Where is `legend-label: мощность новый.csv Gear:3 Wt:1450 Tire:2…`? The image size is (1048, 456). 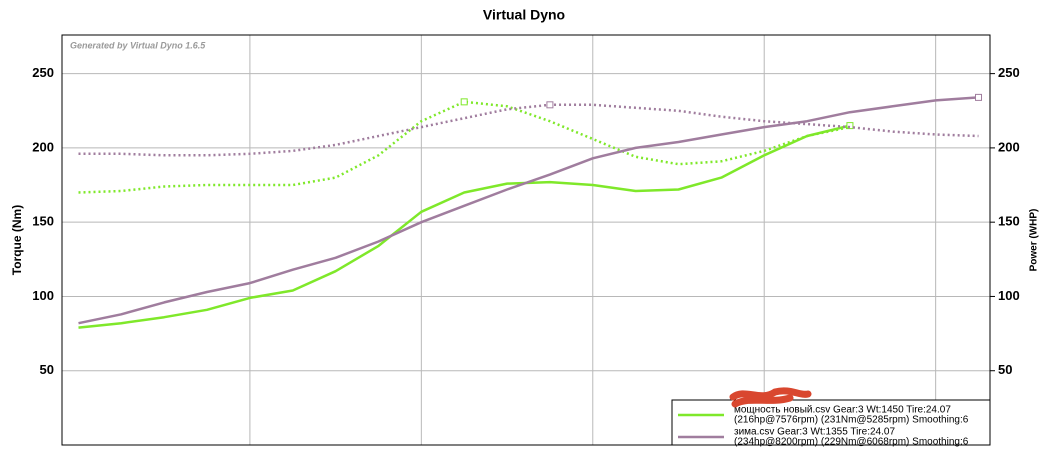 legend-label: мощность новый.csv Gear:3 Wt:1450 Tire:2… is located at coordinates (842, 410).